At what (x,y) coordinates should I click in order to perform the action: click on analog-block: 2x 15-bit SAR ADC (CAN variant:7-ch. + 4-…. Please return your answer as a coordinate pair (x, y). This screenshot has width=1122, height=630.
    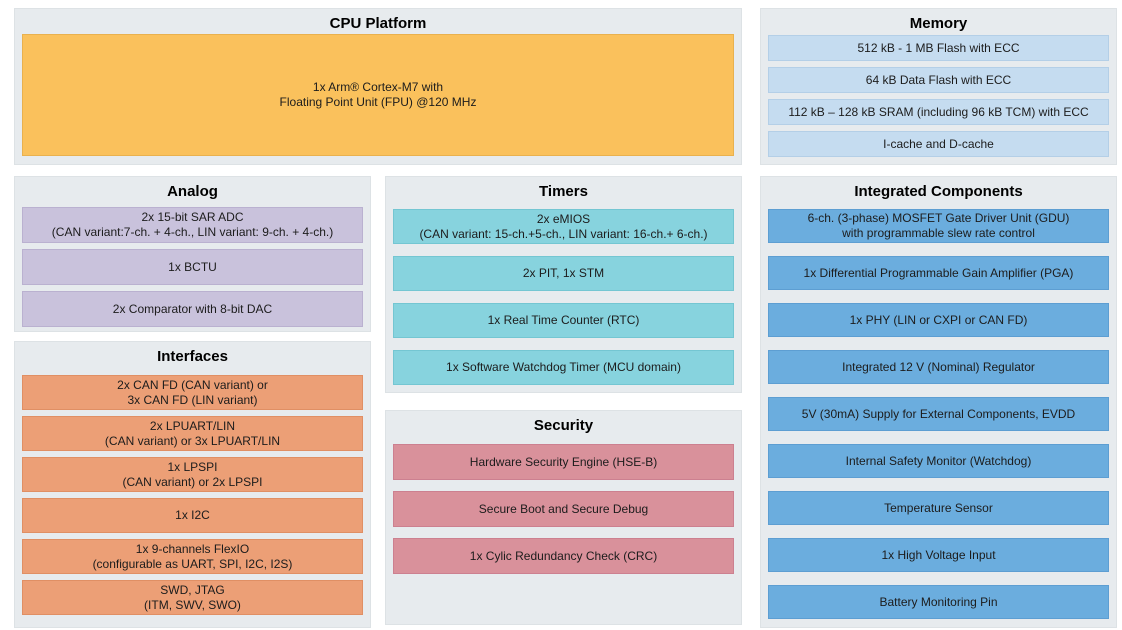
    Looking at the image, I should click on (192, 225).